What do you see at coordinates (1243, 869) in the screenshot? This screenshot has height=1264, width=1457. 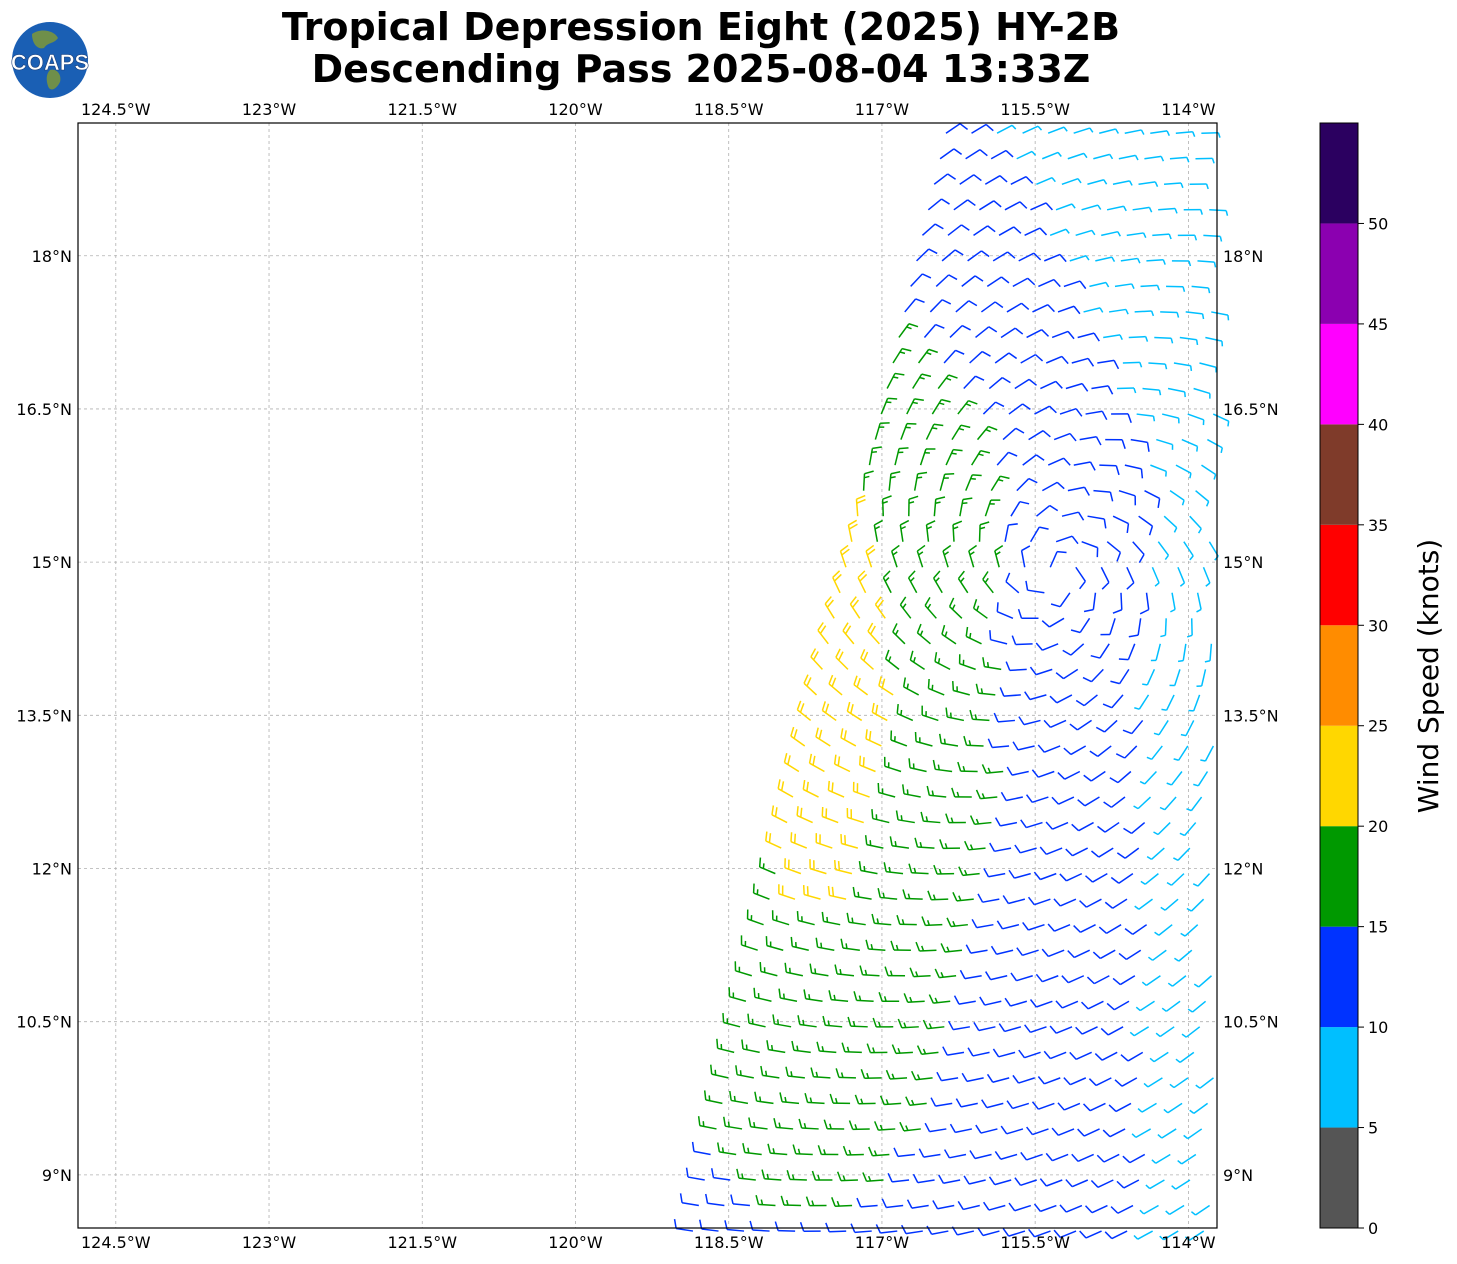 I see `lat-label-right: 12°N` at bounding box center [1243, 869].